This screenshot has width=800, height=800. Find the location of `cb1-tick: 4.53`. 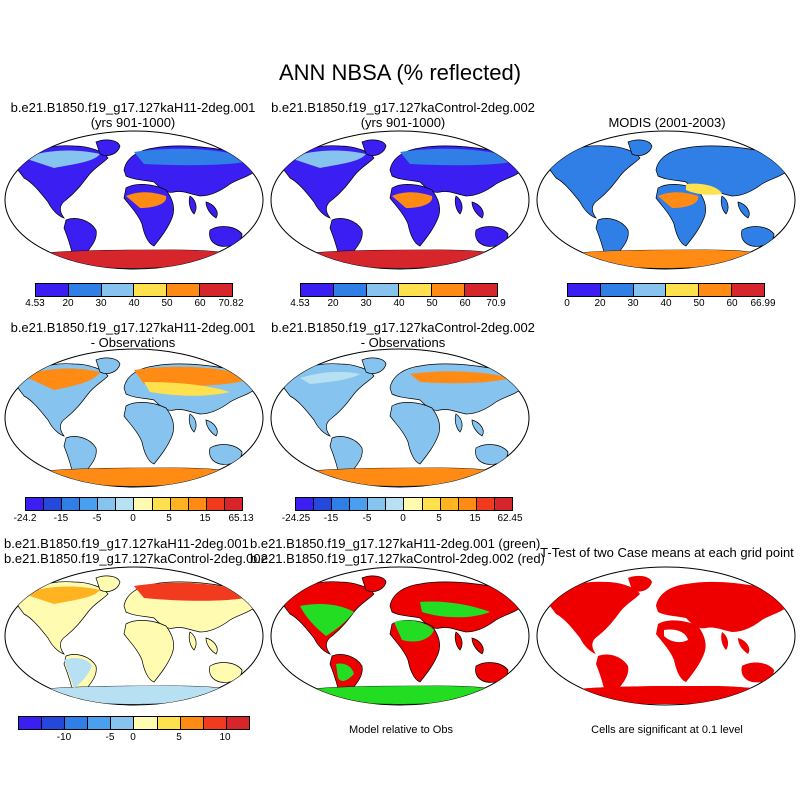

cb1-tick: 4.53 is located at coordinates (35, 303).